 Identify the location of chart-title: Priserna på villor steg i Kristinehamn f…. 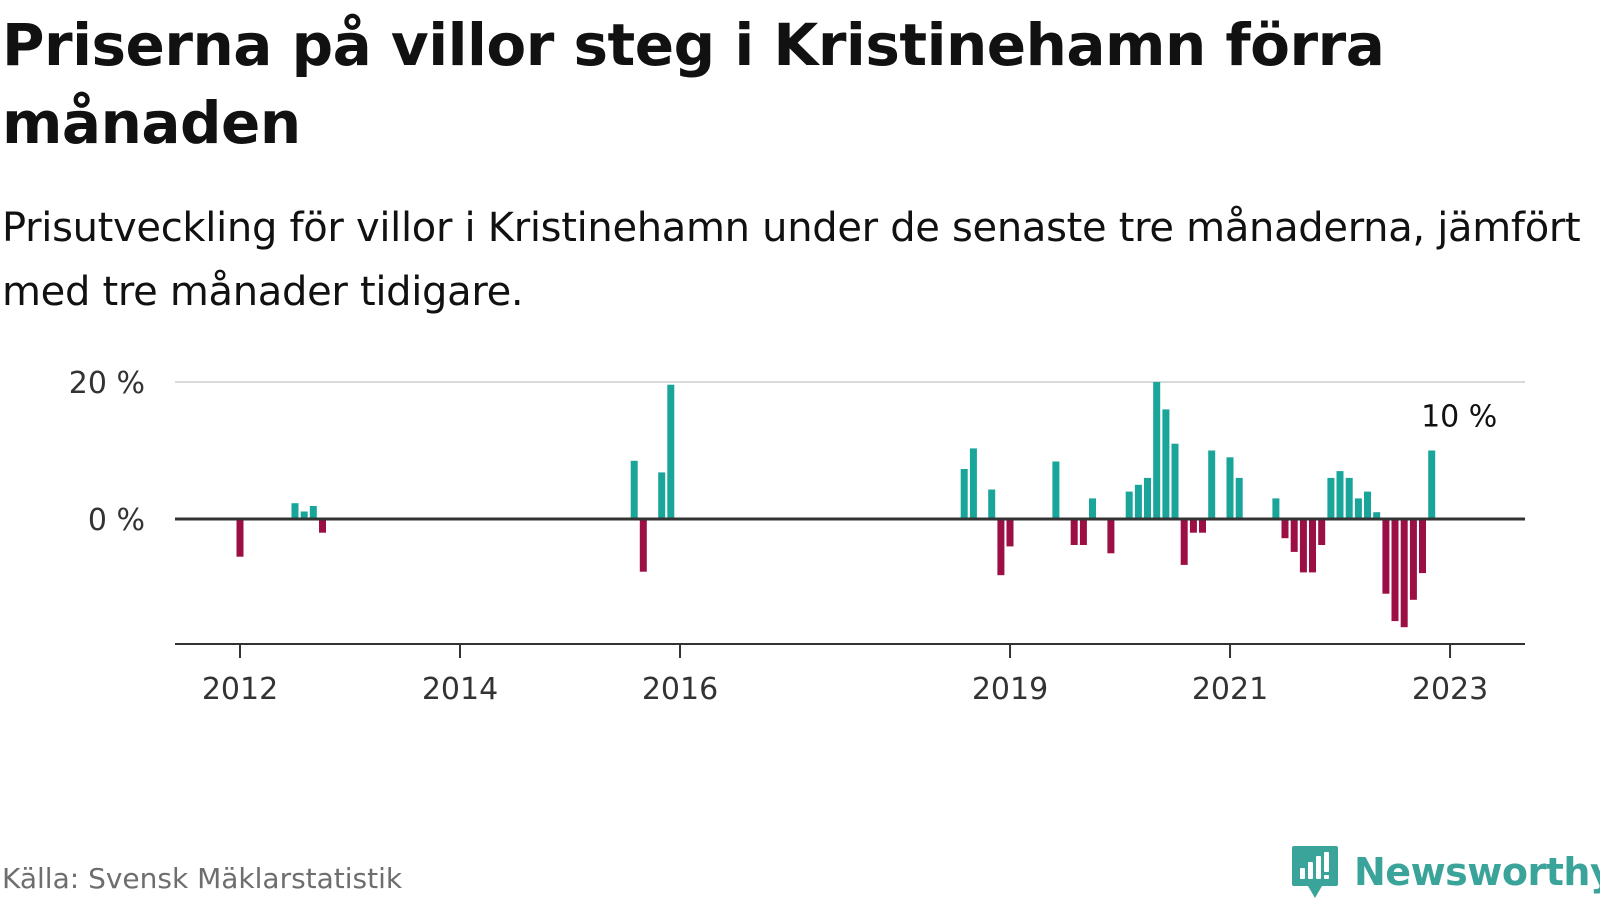
(693, 84).